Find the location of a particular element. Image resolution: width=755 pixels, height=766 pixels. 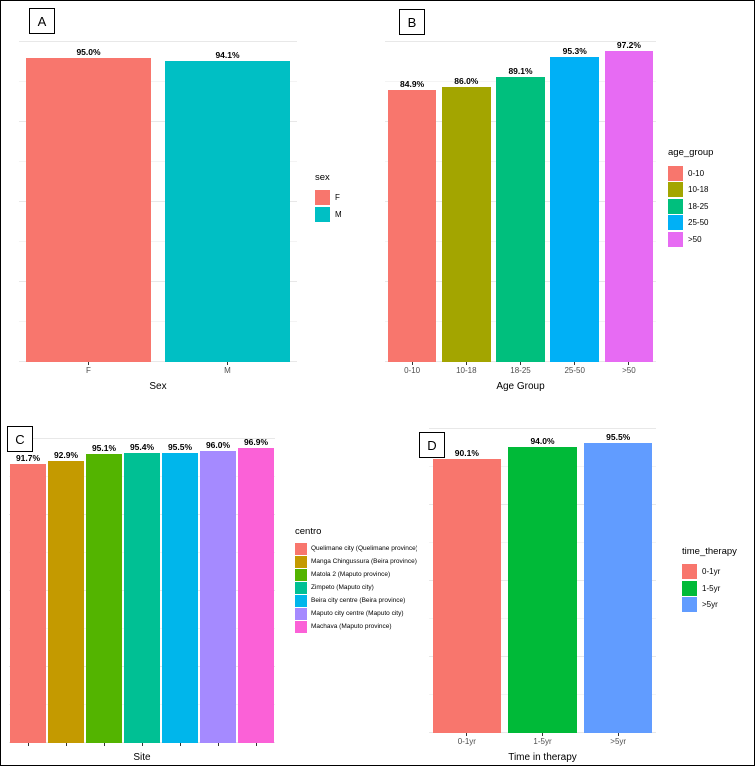

x-tick-label: 0-1yr is located at coordinates (466, 741).